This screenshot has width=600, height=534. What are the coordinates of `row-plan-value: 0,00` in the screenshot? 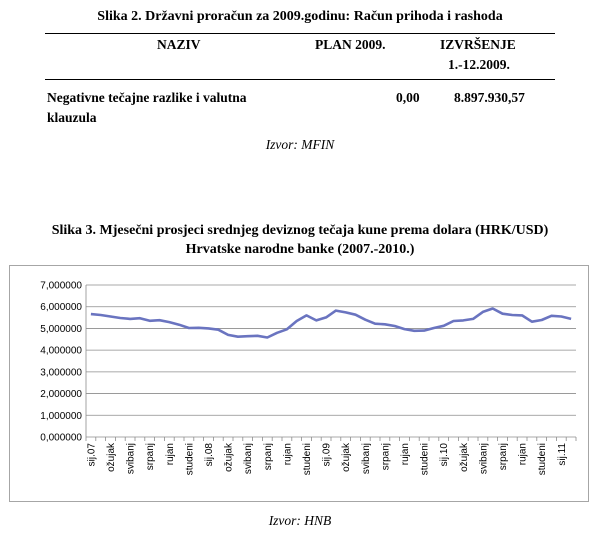 It's located at (408, 97).